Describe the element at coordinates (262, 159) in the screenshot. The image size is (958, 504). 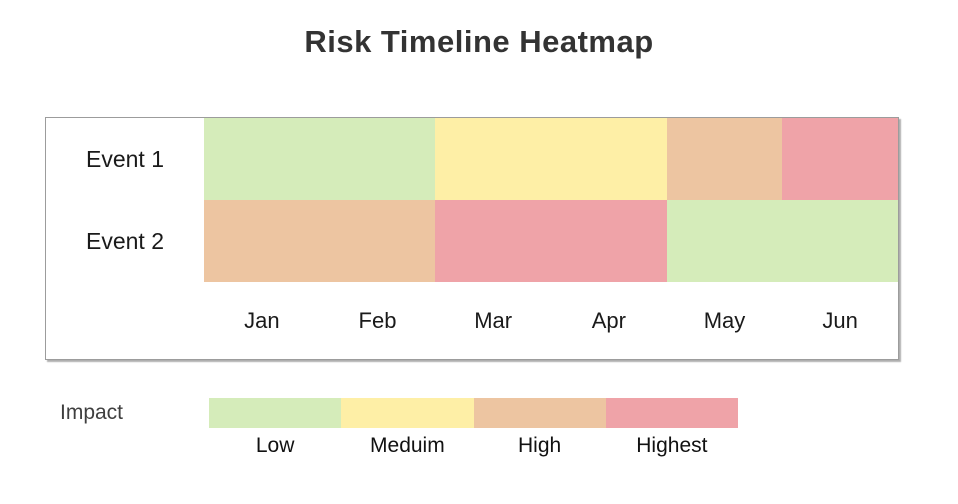
I see `heatmap-cell-event-1-jan` at that location.